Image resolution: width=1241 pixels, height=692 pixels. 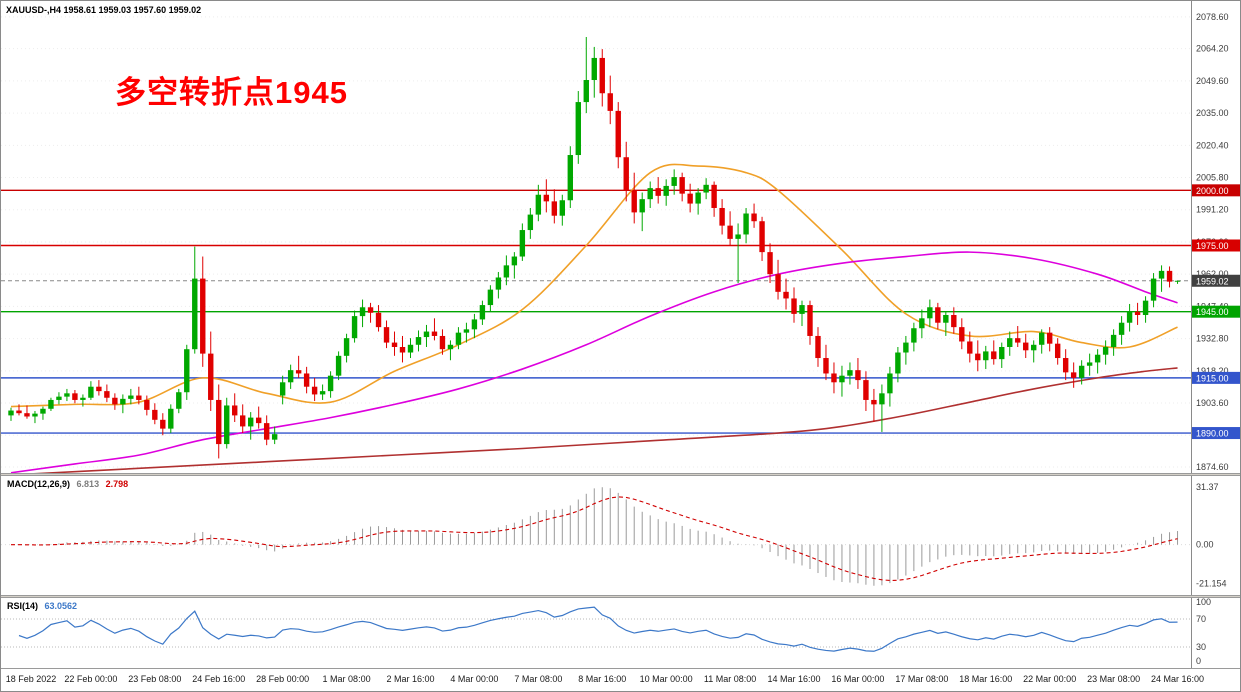 What do you see at coordinates (1212, 81) in the screenshot?
I see `svg-text: 2049.60` at bounding box center [1212, 81].